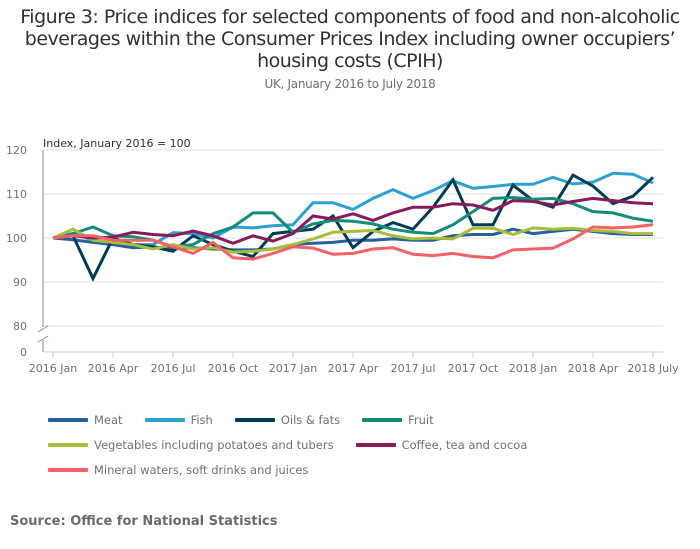 The height and width of the screenshot is (549, 700). I want to click on legend-row: Mineral waters, soft drinks and juices, so click(368, 469).